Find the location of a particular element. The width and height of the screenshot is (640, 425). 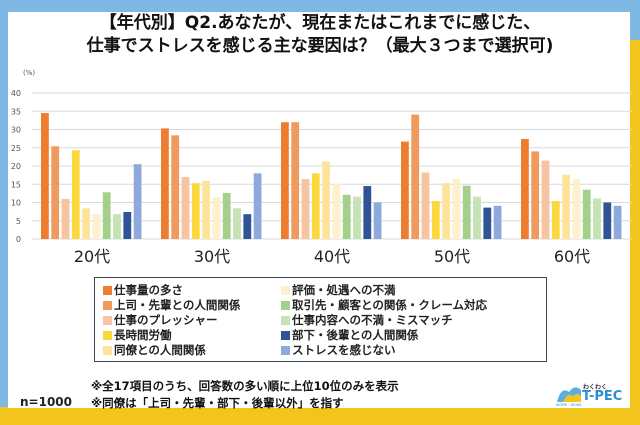

y-axis-label: (%) is located at coordinates (29, 73).